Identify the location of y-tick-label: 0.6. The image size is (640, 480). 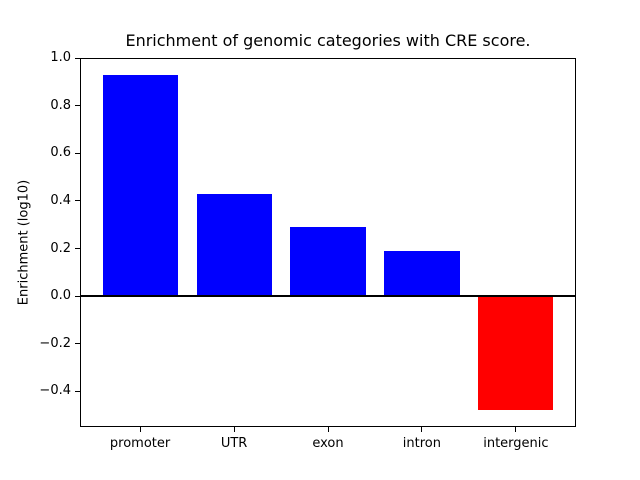
(60, 153).